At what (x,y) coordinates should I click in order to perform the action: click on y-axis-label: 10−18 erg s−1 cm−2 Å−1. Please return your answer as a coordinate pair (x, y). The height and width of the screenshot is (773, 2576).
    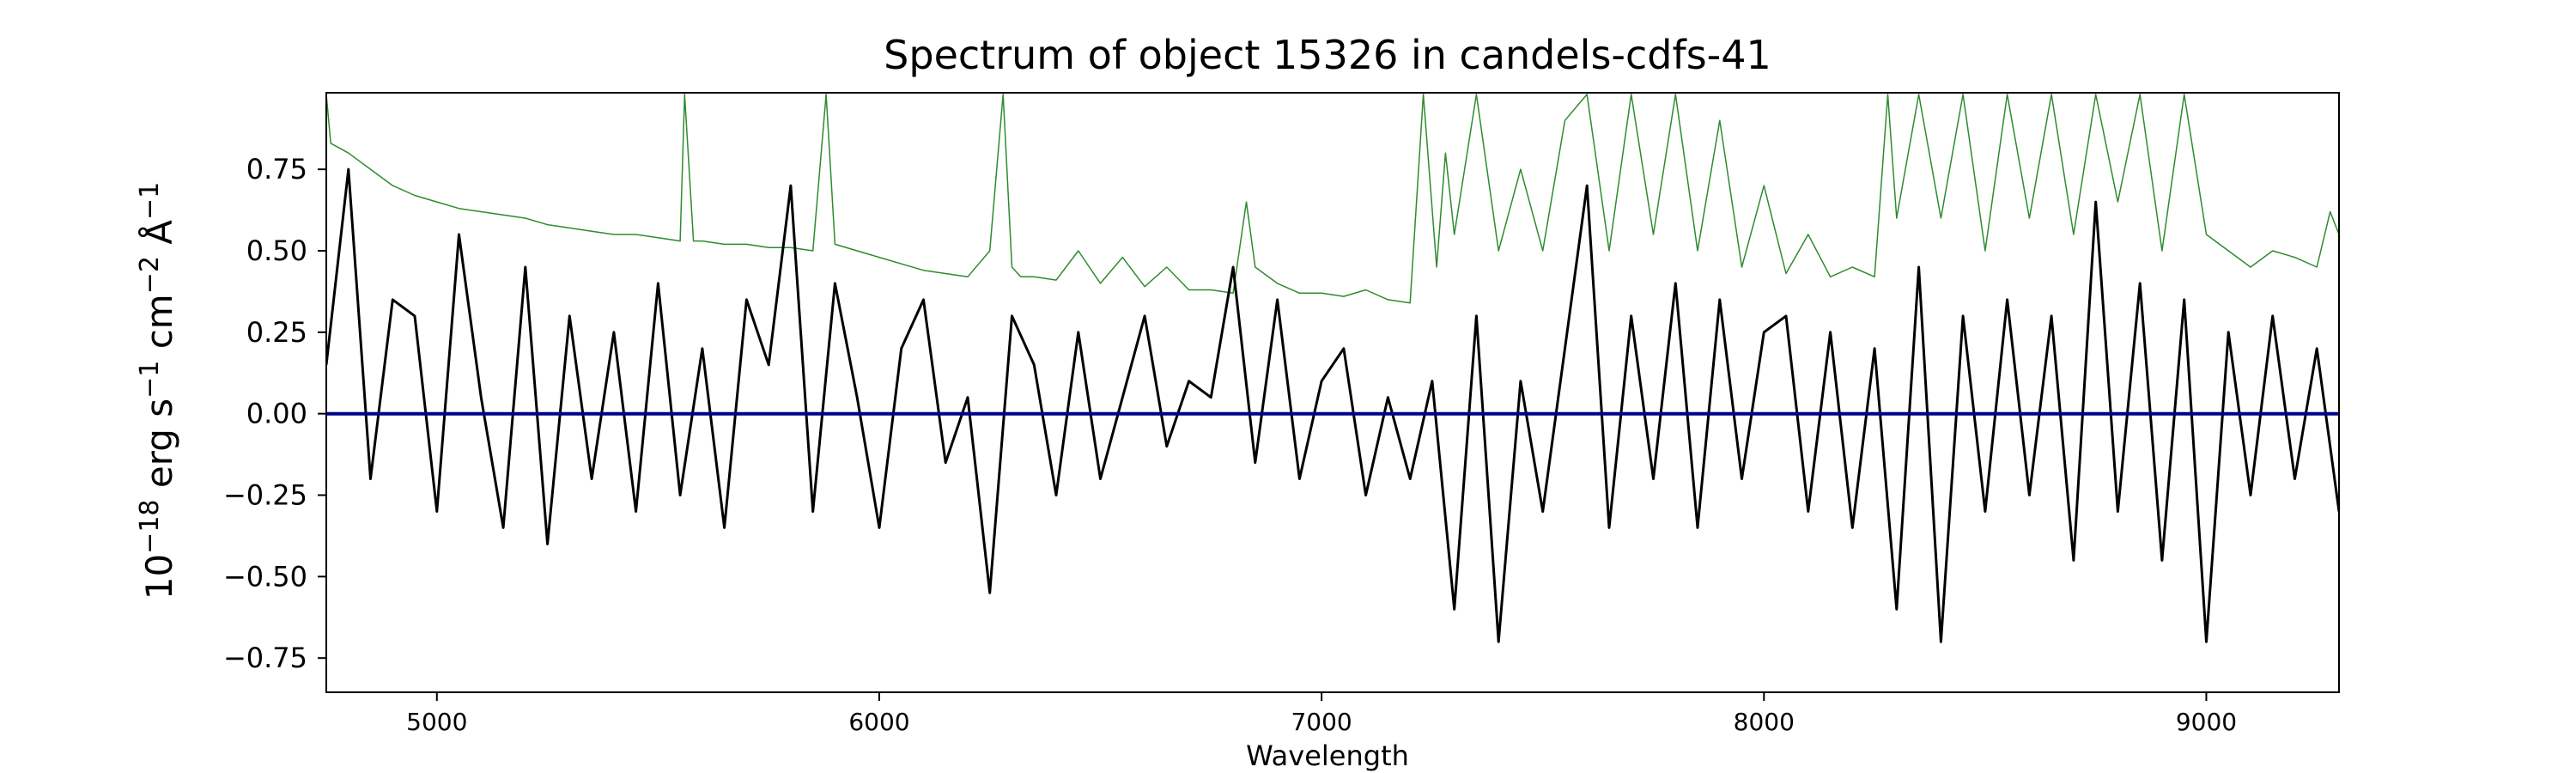
    Looking at the image, I should click on (158, 391).